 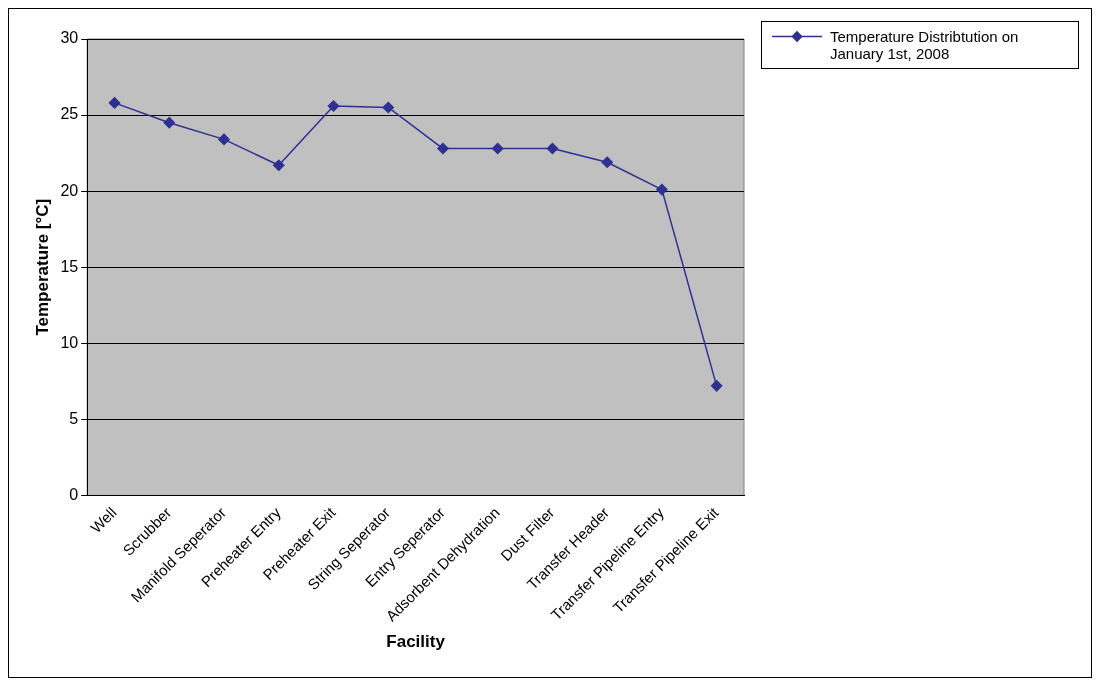 What do you see at coordinates (74, 418) in the screenshot?
I see `y-tick-label: 5` at bounding box center [74, 418].